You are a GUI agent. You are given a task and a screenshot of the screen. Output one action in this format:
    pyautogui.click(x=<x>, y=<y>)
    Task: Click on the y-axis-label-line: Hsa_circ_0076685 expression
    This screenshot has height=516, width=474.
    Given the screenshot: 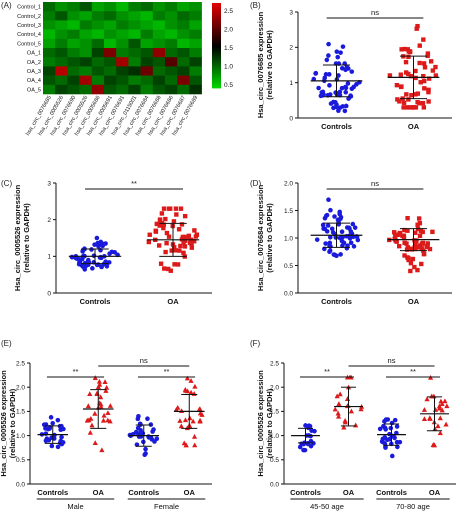 What is the action you would take?
    pyautogui.click(x=260, y=64)
    